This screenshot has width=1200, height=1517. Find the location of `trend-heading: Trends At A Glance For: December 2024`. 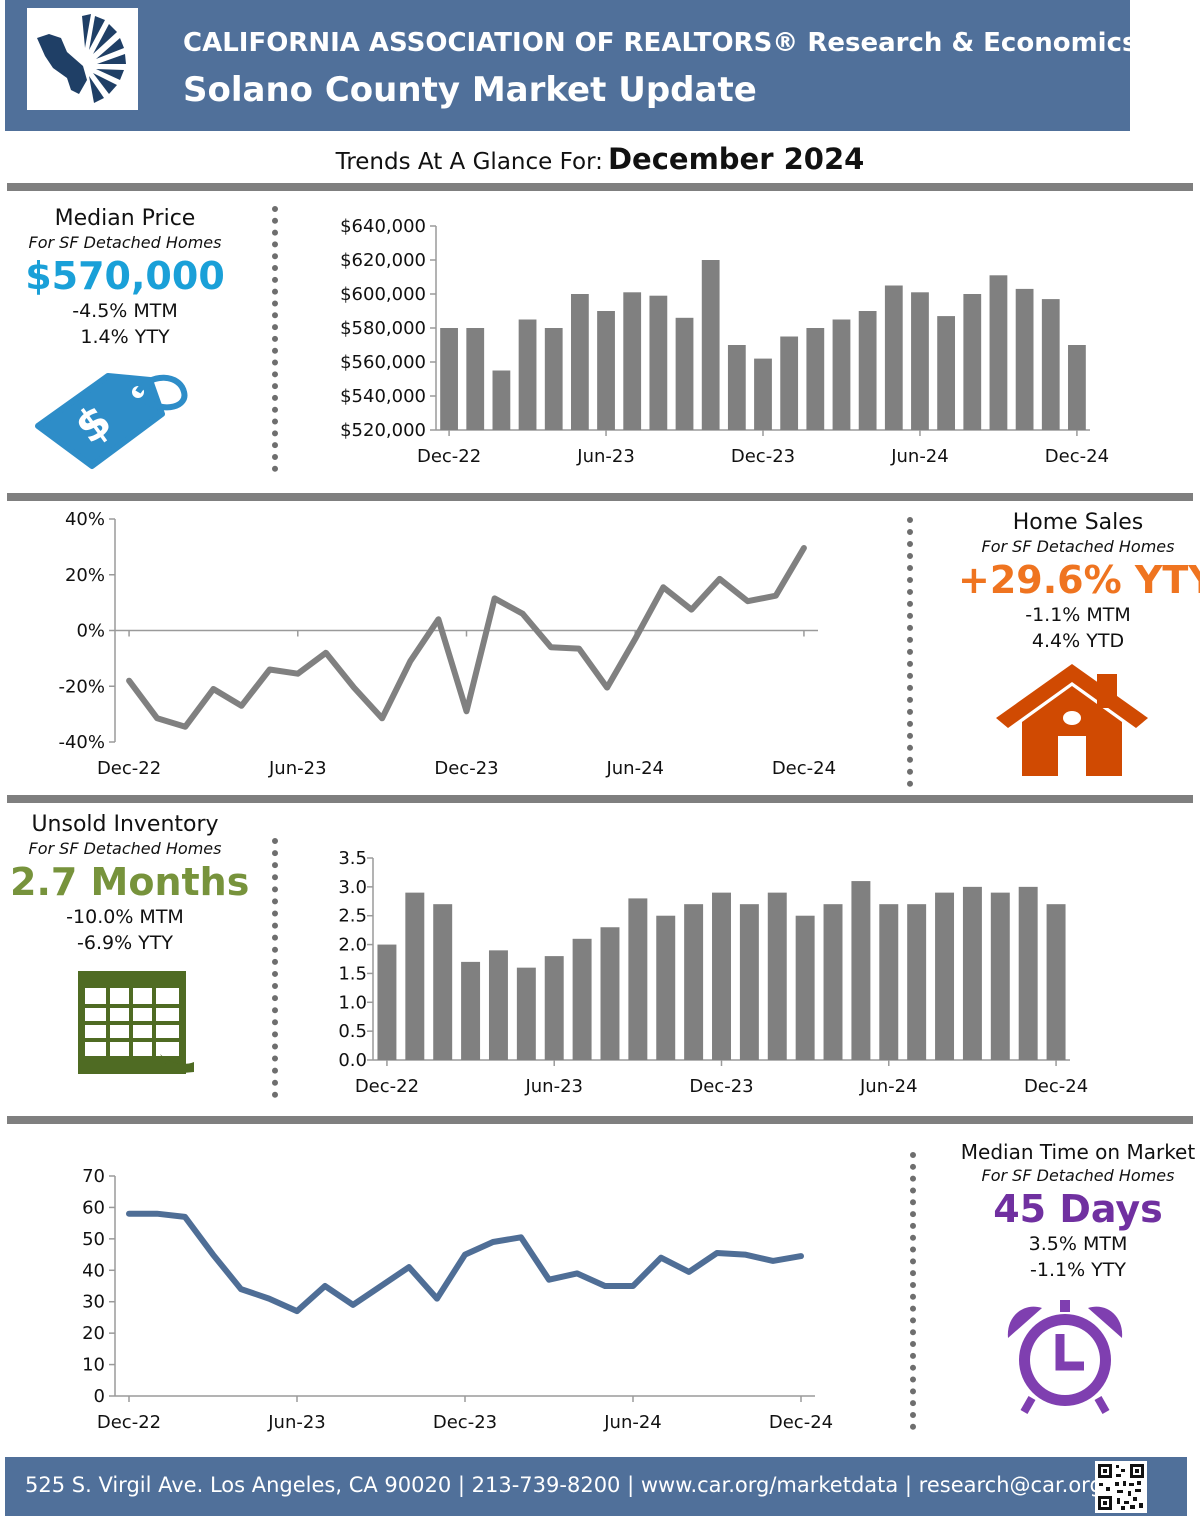

trend-heading: Trends At A Glance For: December 2024 is located at coordinates (600, 159).